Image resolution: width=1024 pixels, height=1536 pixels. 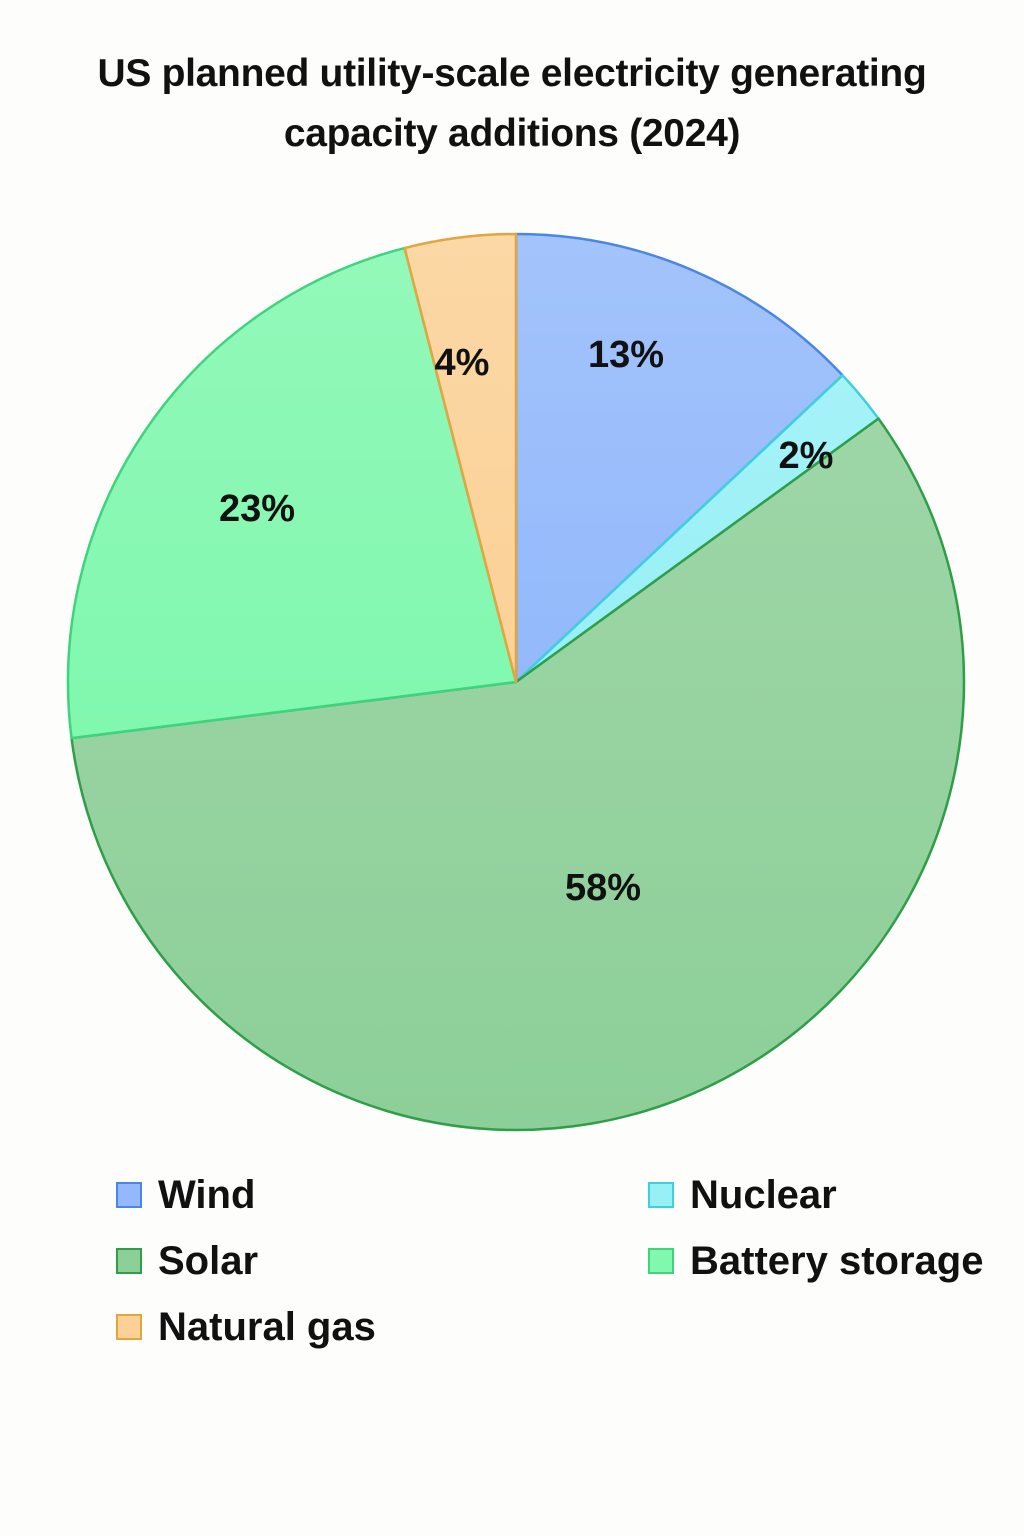 What do you see at coordinates (208, 1260) in the screenshot?
I see `legend-label-solar: Solar` at bounding box center [208, 1260].